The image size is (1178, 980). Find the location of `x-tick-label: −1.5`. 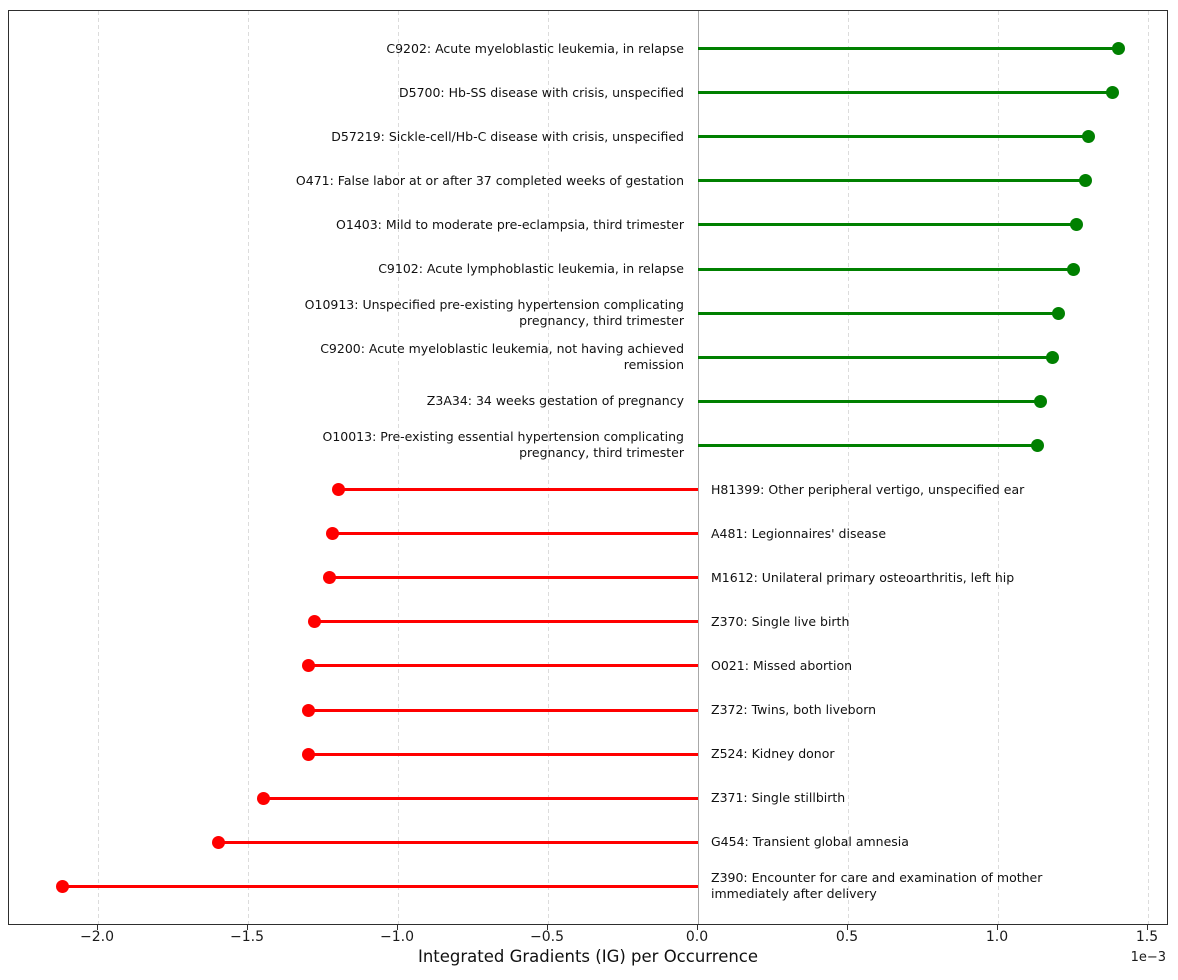

x-tick-label: −1.5 is located at coordinates (247, 937).